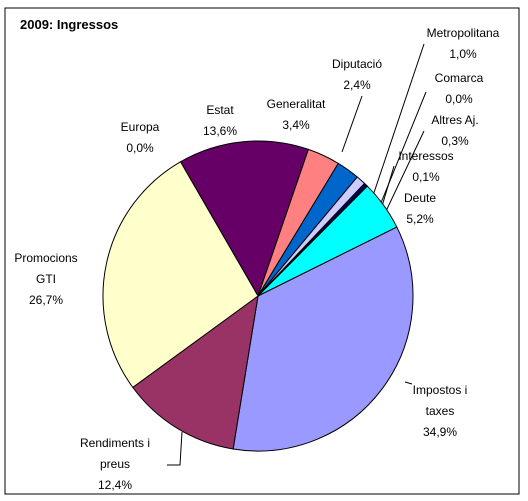 Image resolution: width=528 pixels, height=501 pixels. I want to click on value-label: 5,2%, so click(420, 219).